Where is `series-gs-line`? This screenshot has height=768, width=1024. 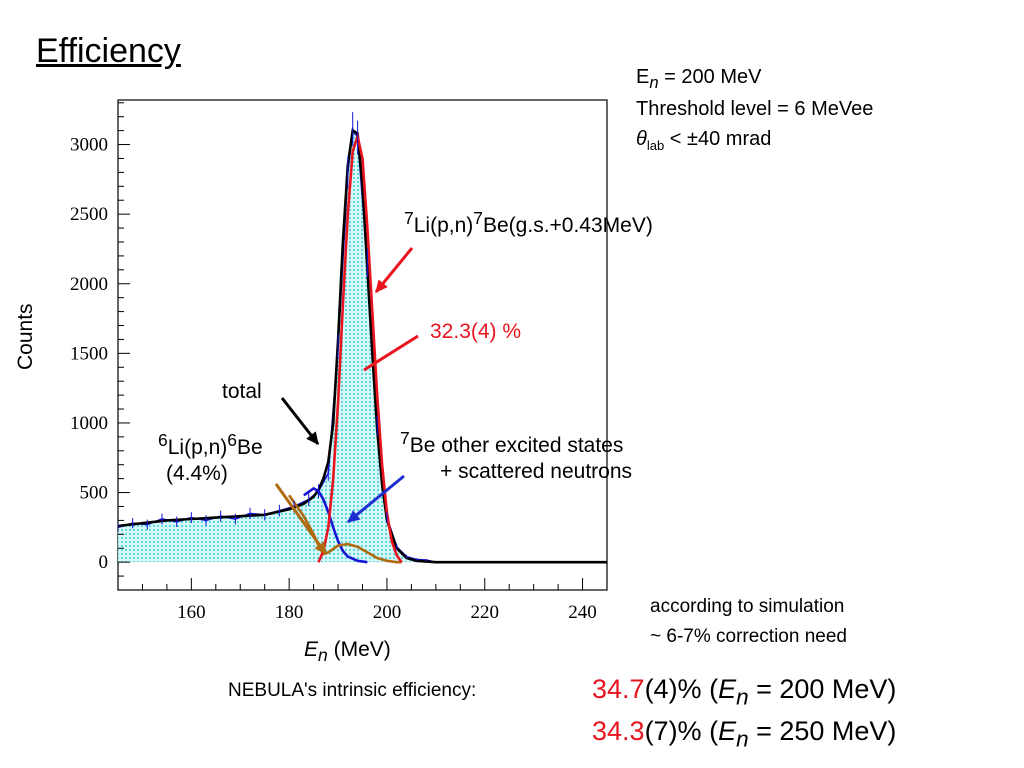
series-gs-line is located at coordinates (360, 347).